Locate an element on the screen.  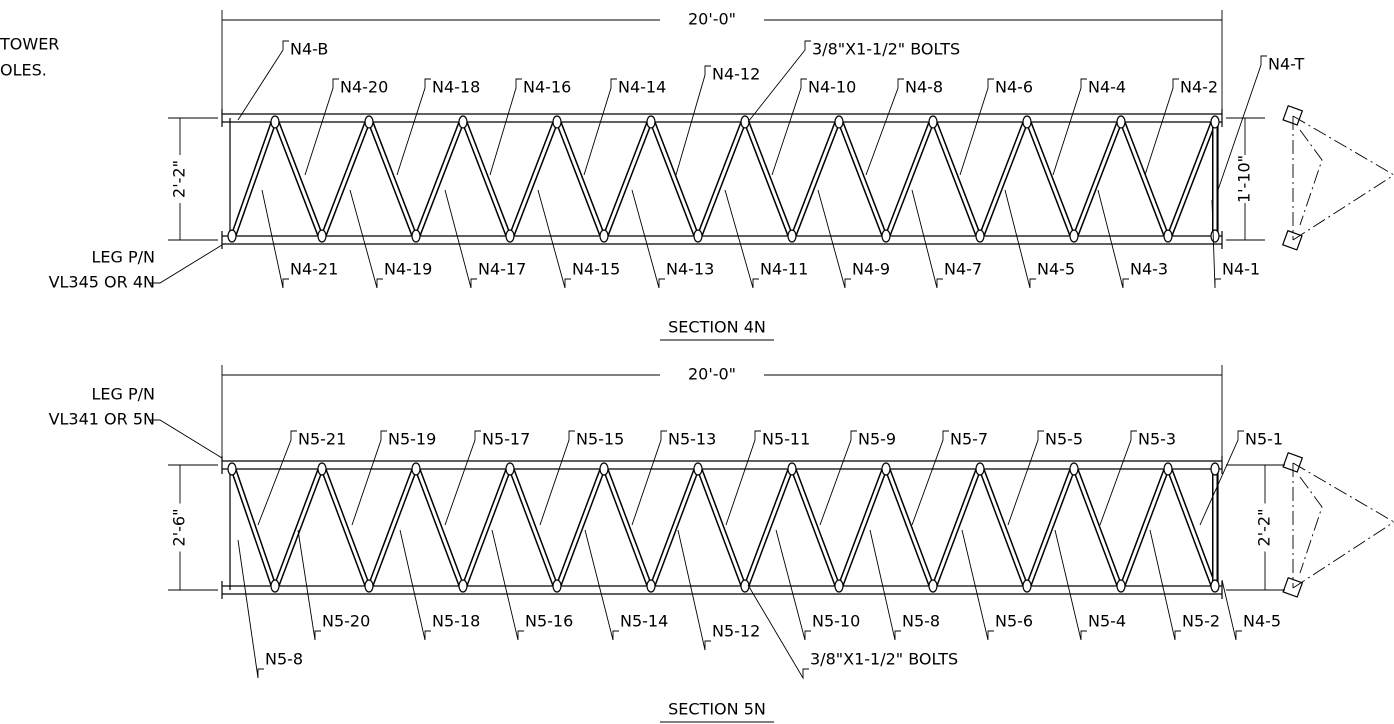
member-label: N5-4 is located at coordinates (1107, 621).